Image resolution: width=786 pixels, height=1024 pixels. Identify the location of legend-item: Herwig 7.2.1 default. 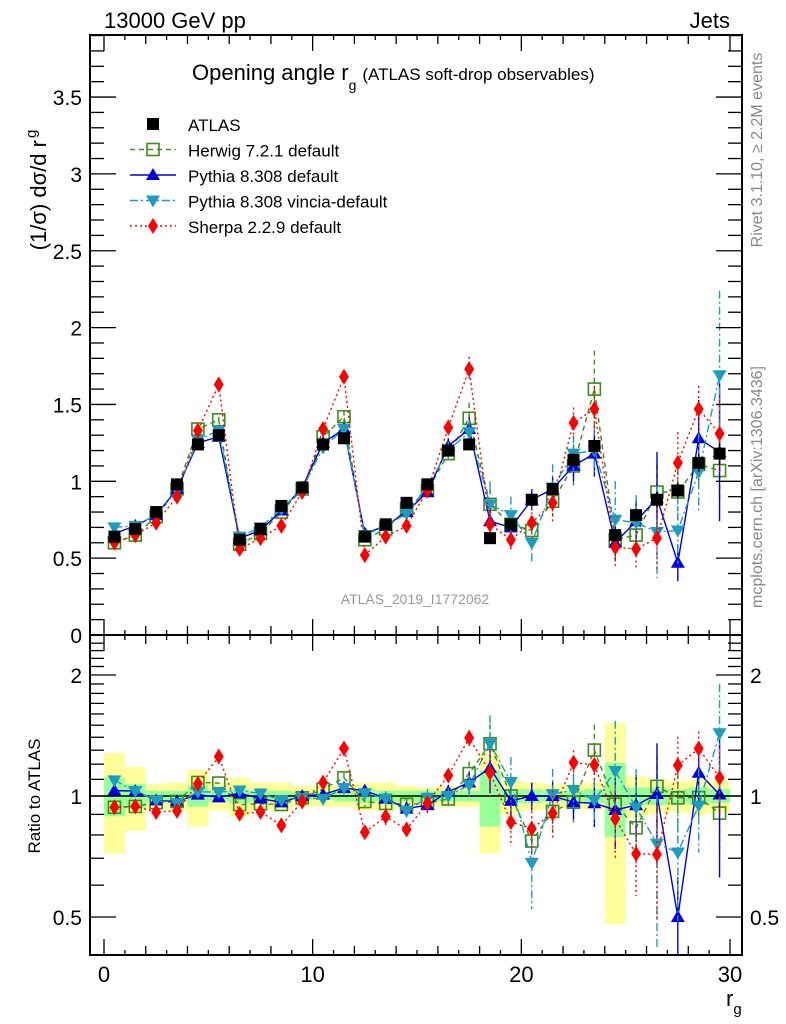
(234, 151).